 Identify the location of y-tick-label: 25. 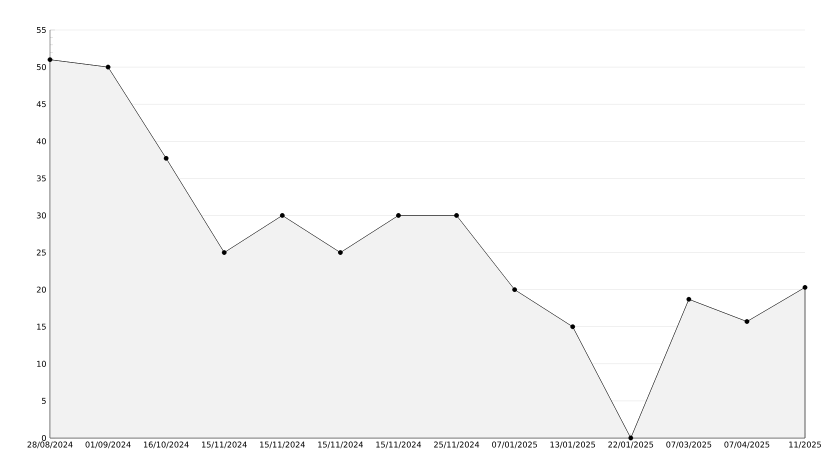
(41, 253).